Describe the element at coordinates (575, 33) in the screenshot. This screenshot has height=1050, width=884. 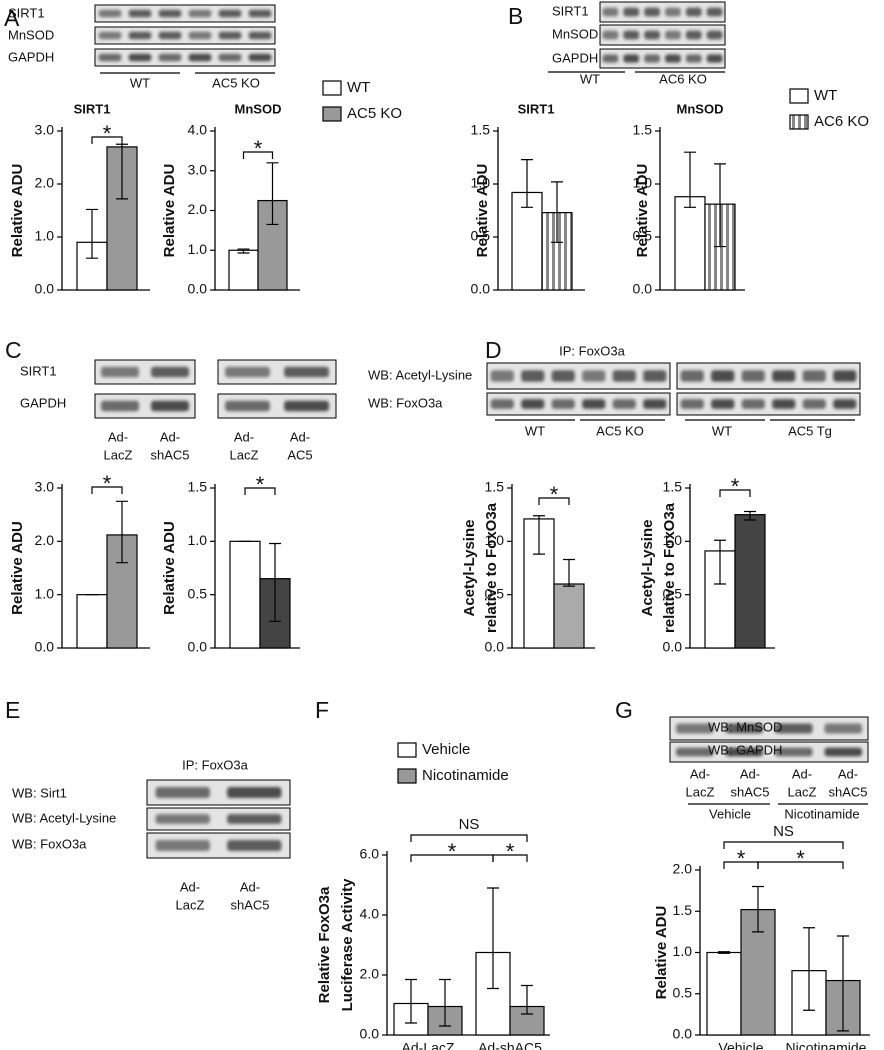
I see `blot-row-label: MnSOD` at that location.